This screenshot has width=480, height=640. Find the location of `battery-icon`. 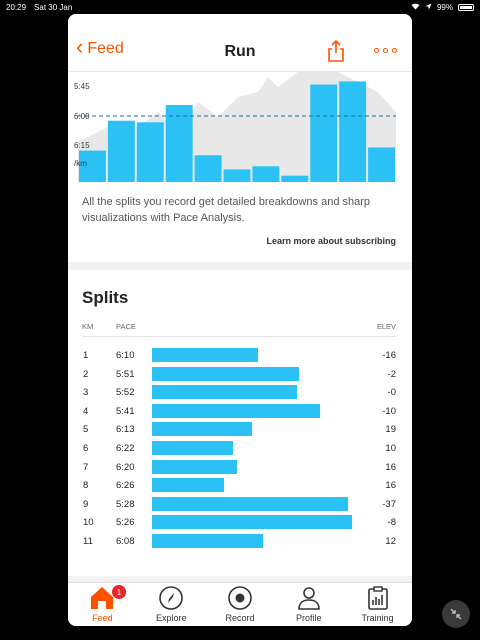

battery-icon is located at coordinates (466, 7).